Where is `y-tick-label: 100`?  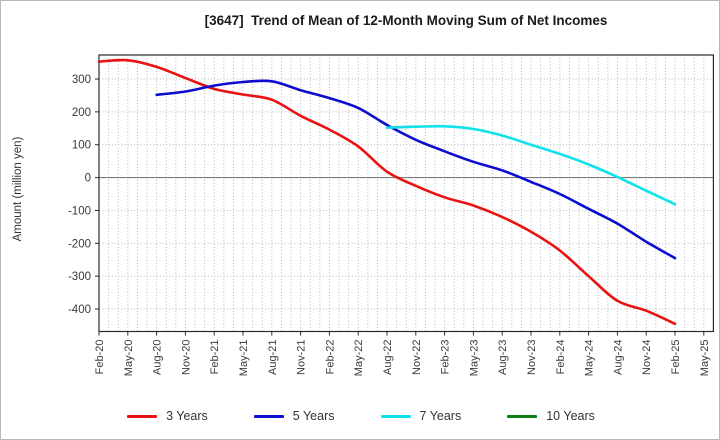 y-tick-label: 100 is located at coordinates (81, 146).